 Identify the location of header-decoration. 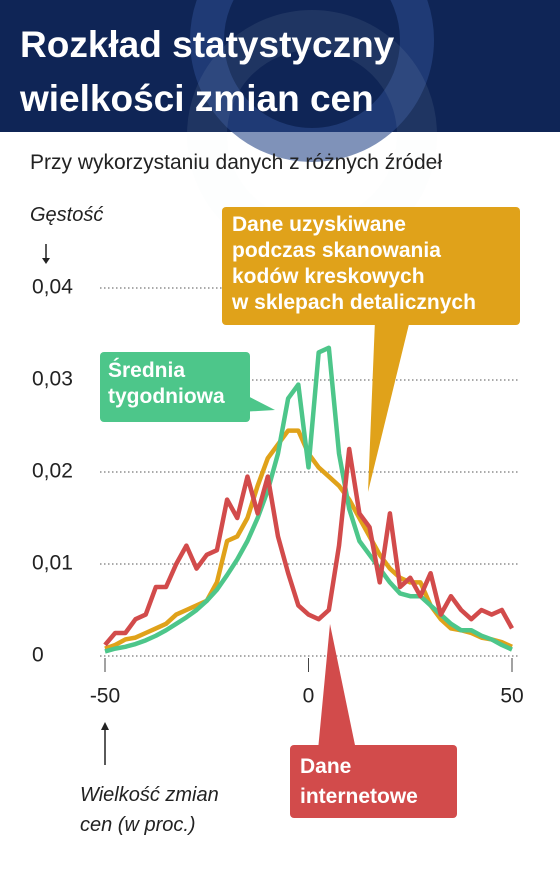
(312, 81).